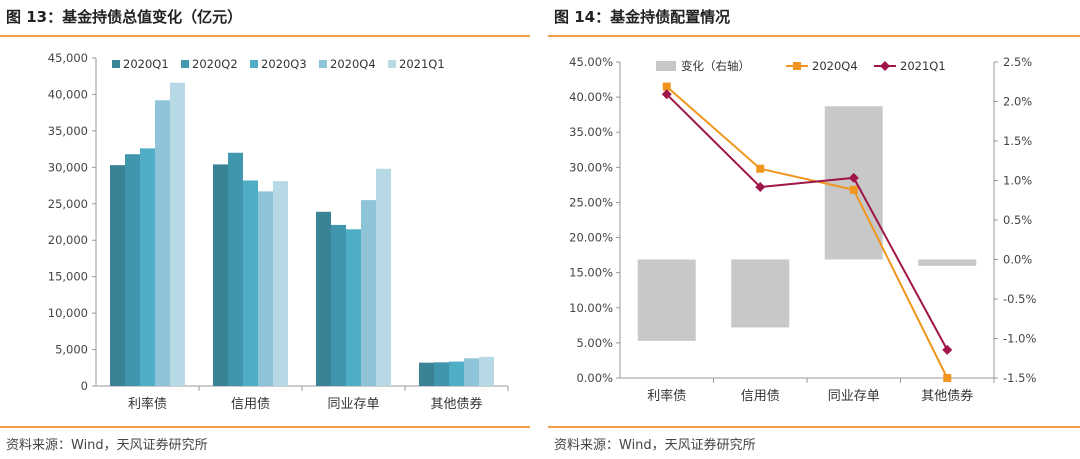  I want to click on right-y-tick-label: -1.5%, so click(1019, 378).